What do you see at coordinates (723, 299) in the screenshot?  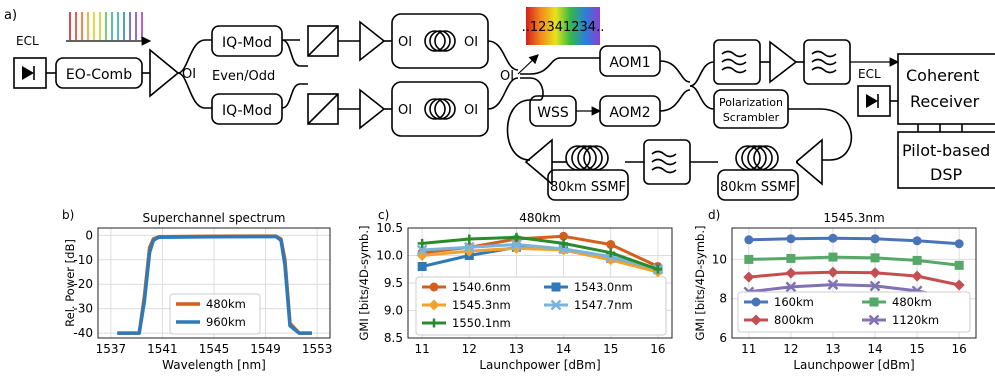 I see `y-tick-label: 8` at bounding box center [723, 299].